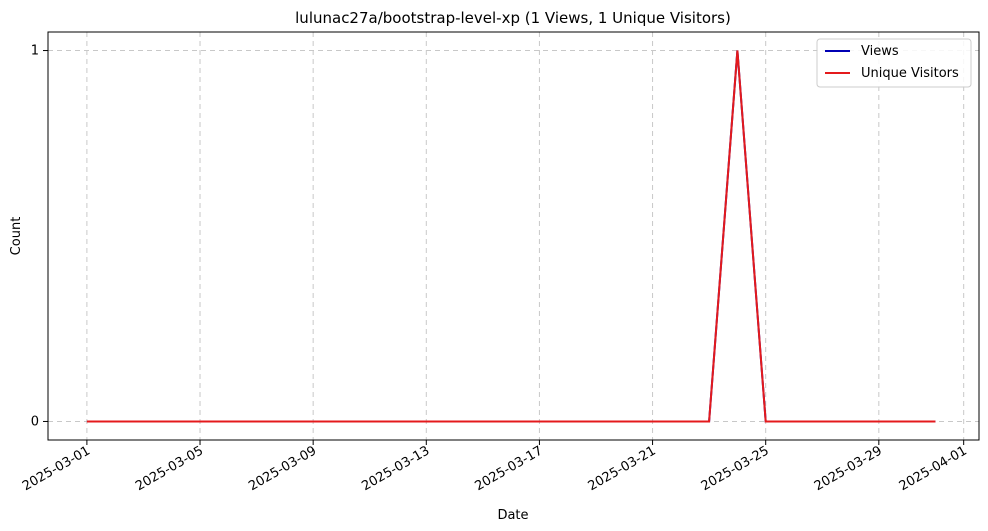 The image size is (988, 531). What do you see at coordinates (933, 468) in the screenshot?
I see `x-tick-label: 2025-04-01` at bounding box center [933, 468].